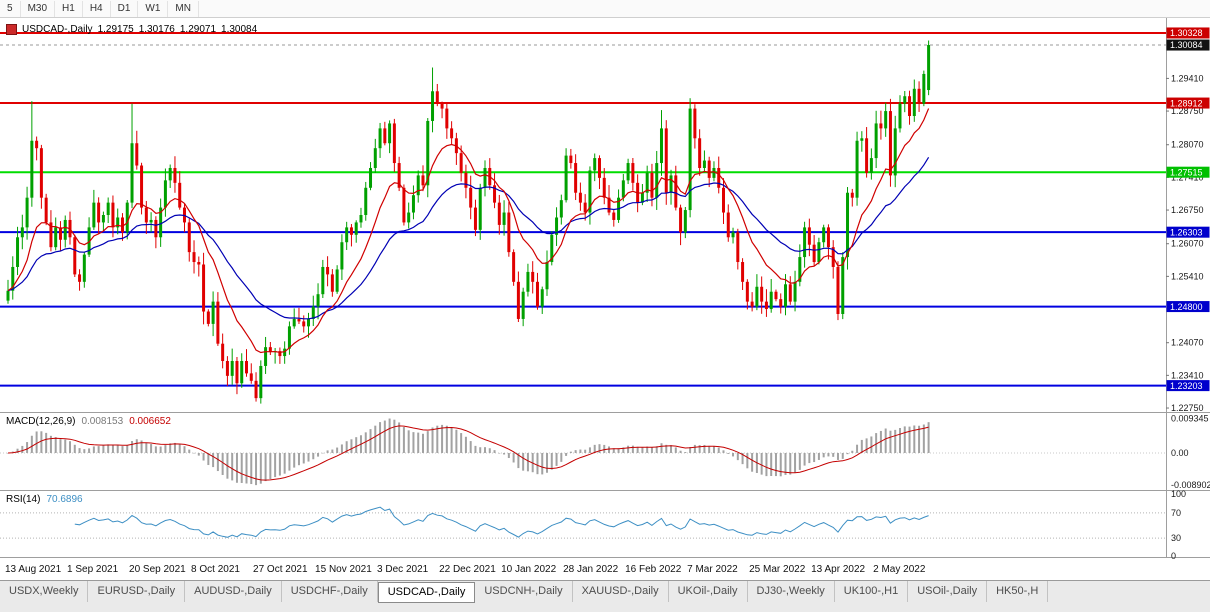 The height and width of the screenshot is (612, 1210). Describe the element at coordinates (115, 29) in the screenshot. I see `open-value: 1.29175` at that location.